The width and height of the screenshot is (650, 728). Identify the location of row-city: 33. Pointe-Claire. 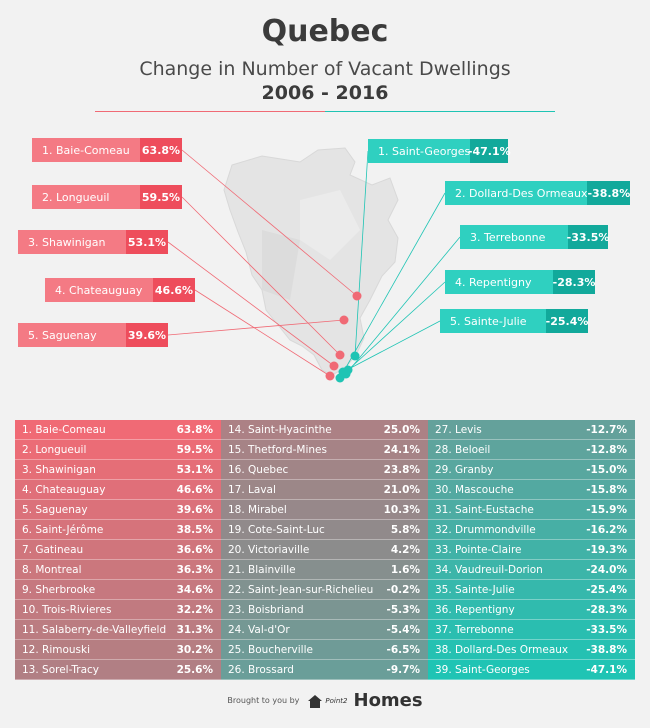
(478, 549).